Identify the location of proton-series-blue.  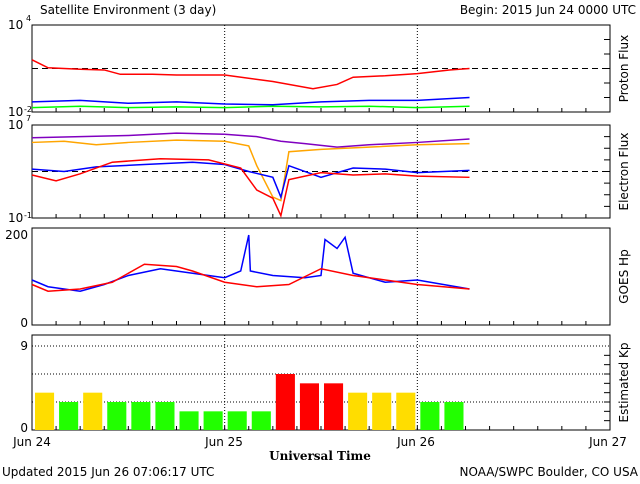
(250, 101).